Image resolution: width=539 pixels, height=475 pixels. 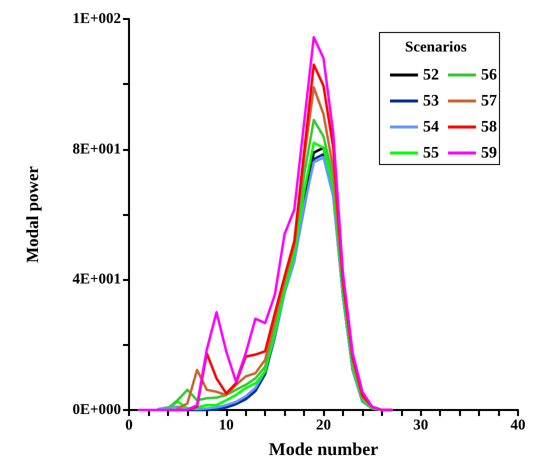 What do you see at coordinates (489, 101) in the screenshot?
I see `legend-label: 57` at bounding box center [489, 101].